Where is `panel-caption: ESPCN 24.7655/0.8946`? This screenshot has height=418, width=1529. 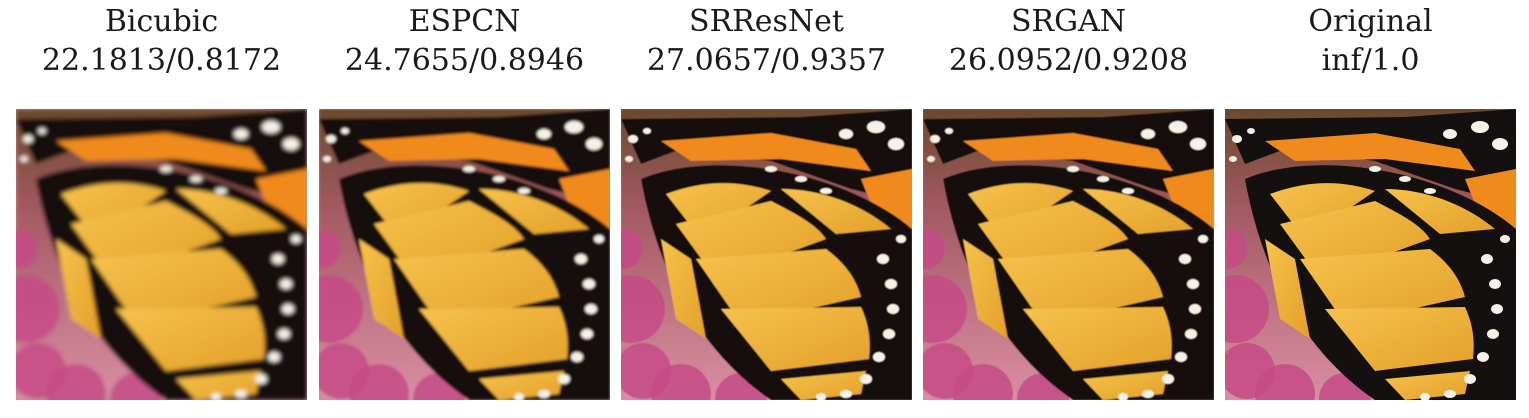 panel-caption: ESPCN 24.7655/0.8946 is located at coordinates (464, 40).